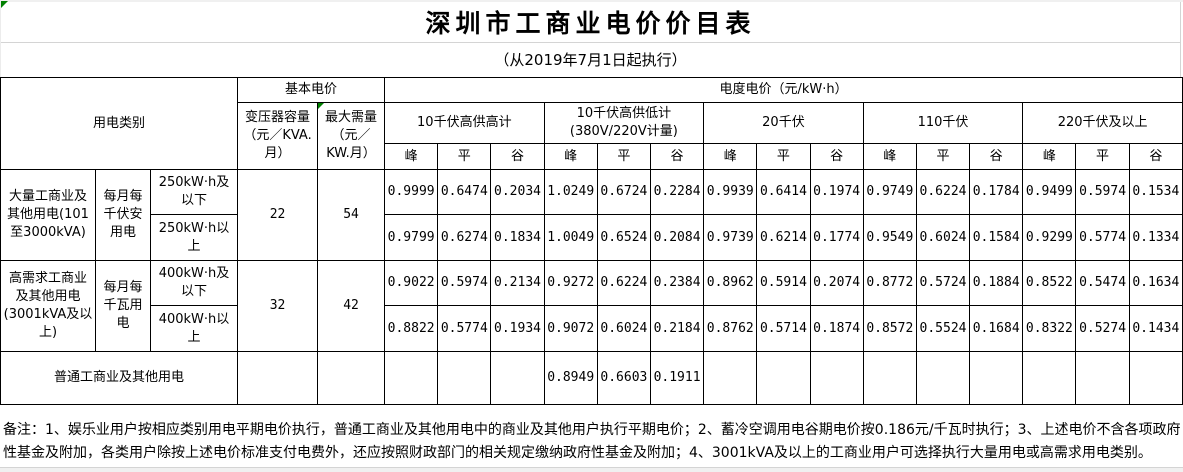  I want to click on price-cell: 0.2284, so click(677, 192).